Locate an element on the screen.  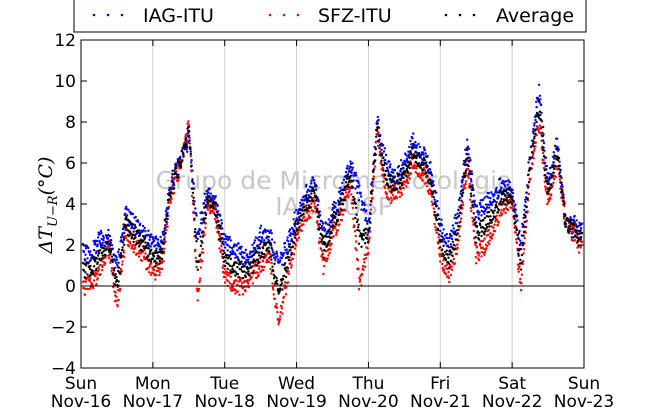
y-tick-label: 0 is located at coordinates (70, 287).